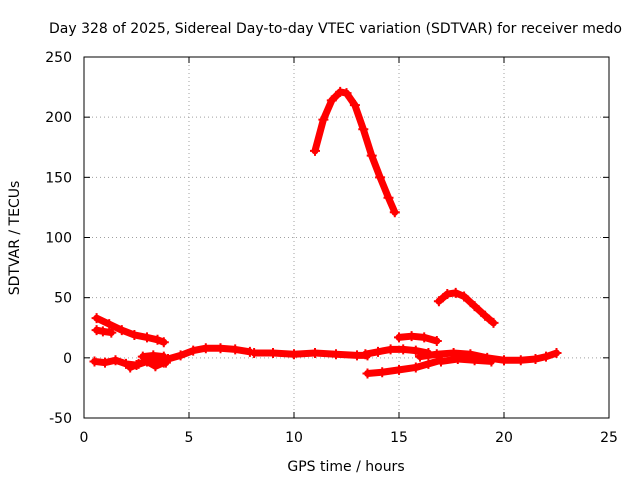  Describe the element at coordinates (345, 467) in the screenshot. I see `x-axis-label: GPS time / hours` at that location.